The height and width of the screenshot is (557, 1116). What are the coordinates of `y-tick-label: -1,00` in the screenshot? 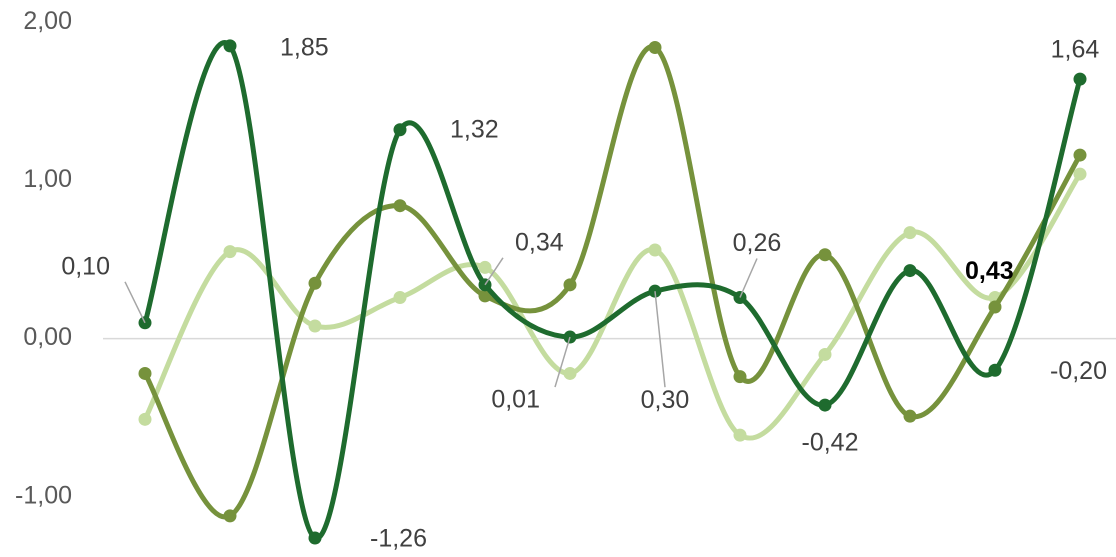 It's located at (43, 495).